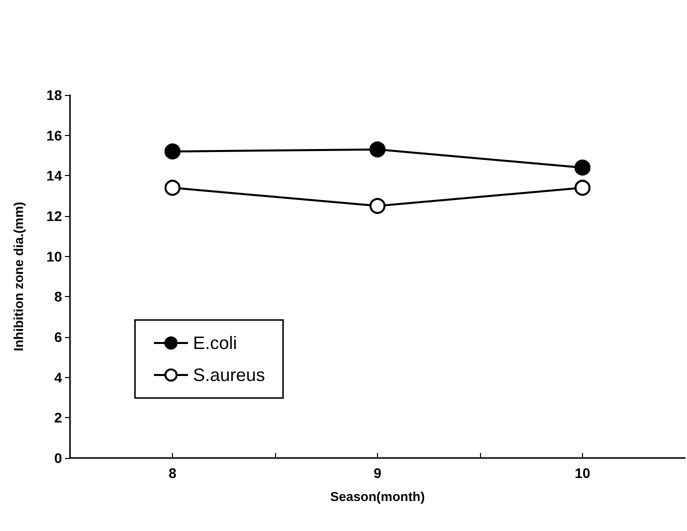  What do you see at coordinates (378, 473) in the screenshot?
I see `x-tick-label: 9` at bounding box center [378, 473].